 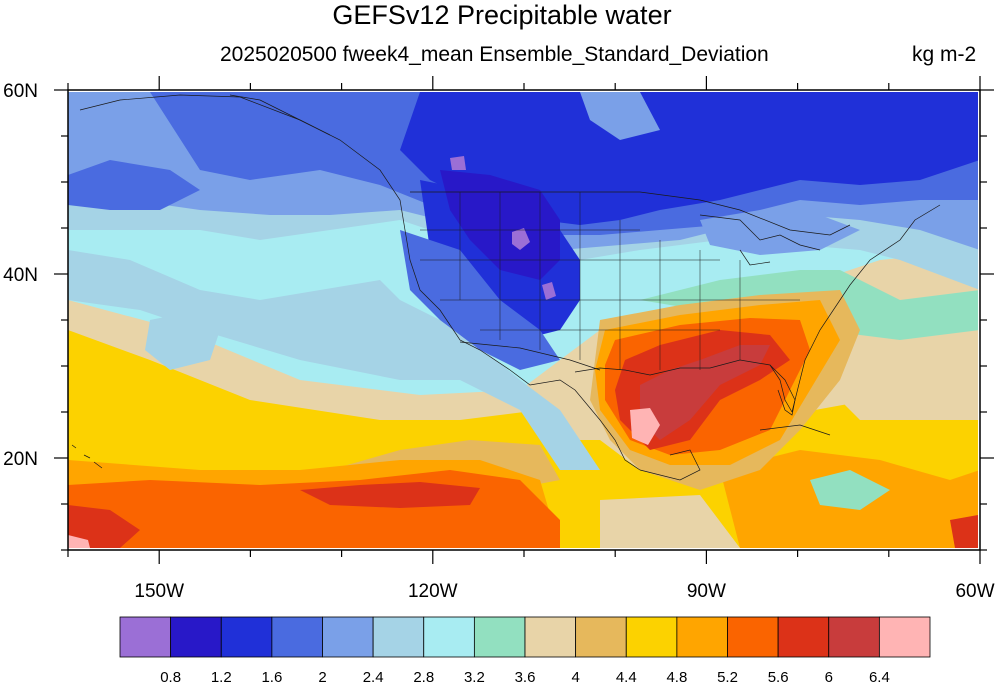 What do you see at coordinates (974, 591) in the screenshot?
I see `lon-tick-label: 60W` at bounding box center [974, 591].